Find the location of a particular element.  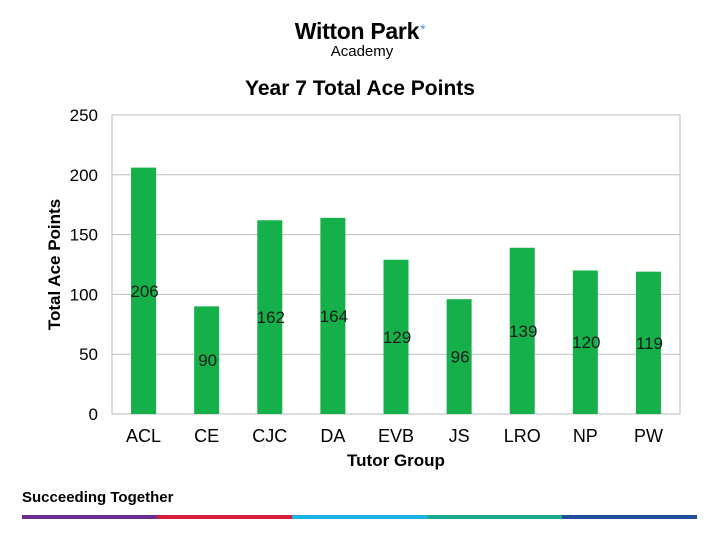

y-tick-label: 100 is located at coordinates (84, 294).